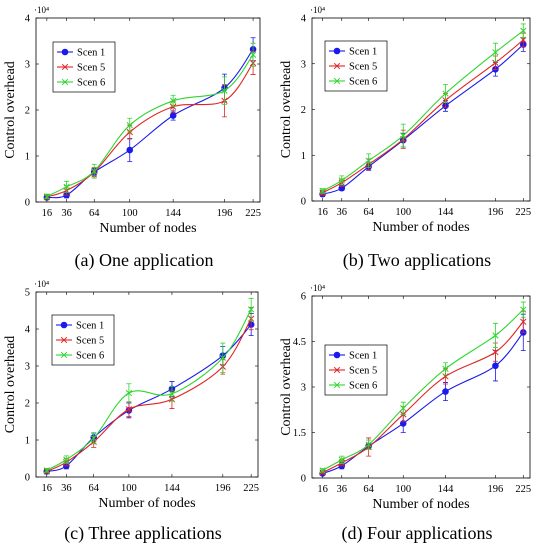 The image size is (544, 550). Describe the element at coordinates (27, 293) in the screenshot. I see `y-tick-label: 5` at that location.